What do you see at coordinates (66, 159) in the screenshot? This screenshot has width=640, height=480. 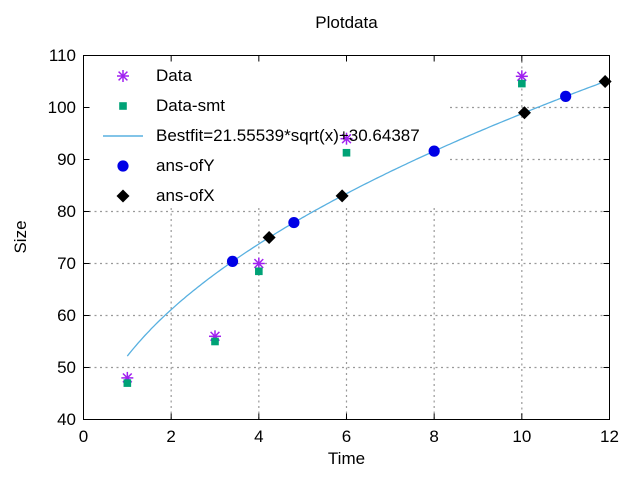 I see `y-tick-label: 90` at bounding box center [66, 159].